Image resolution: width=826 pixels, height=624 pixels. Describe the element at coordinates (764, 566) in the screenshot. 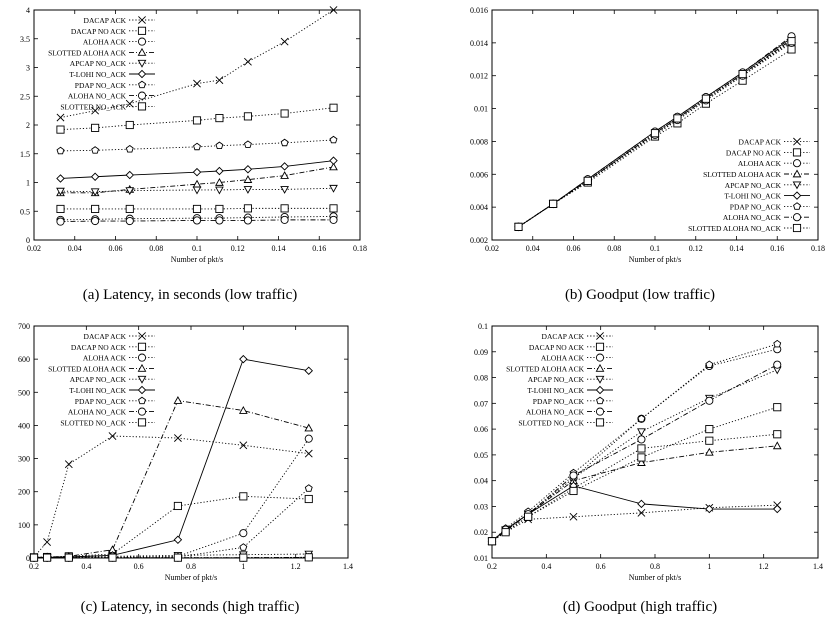

I see `x-tick-label: 1.2` at that location.